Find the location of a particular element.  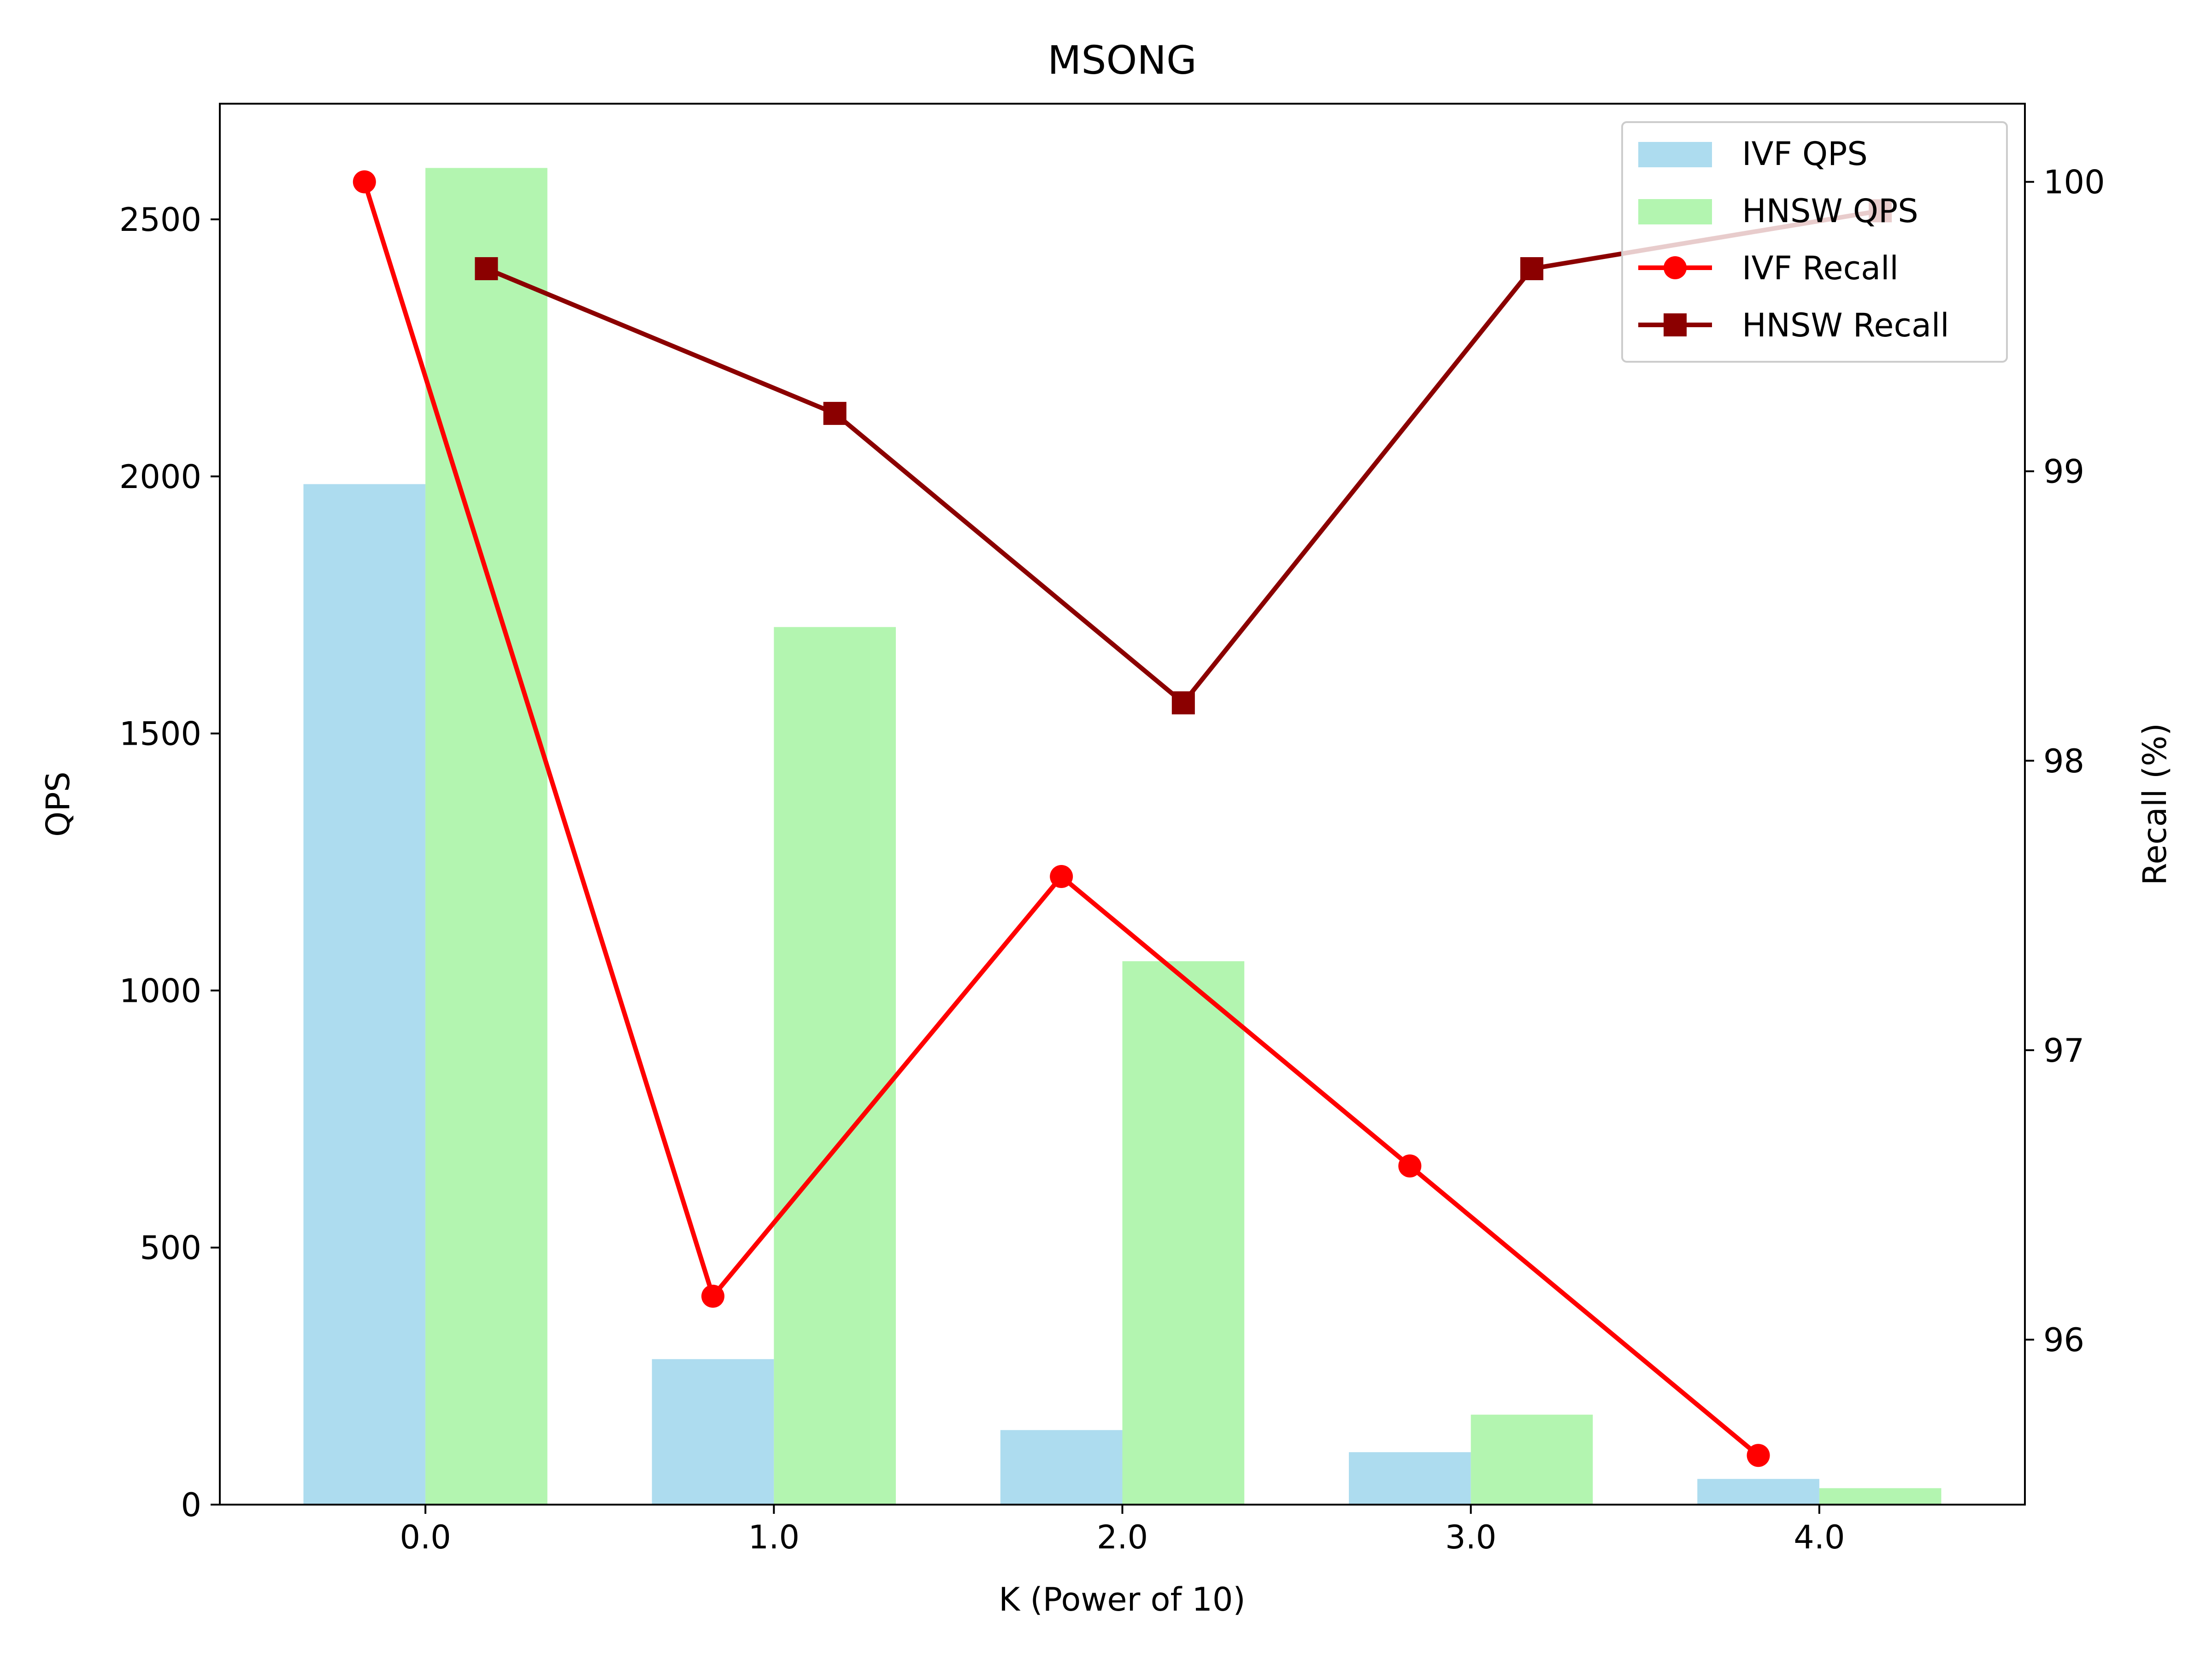

y2-tick-label-4: 100 is located at coordinates (2074, 182).